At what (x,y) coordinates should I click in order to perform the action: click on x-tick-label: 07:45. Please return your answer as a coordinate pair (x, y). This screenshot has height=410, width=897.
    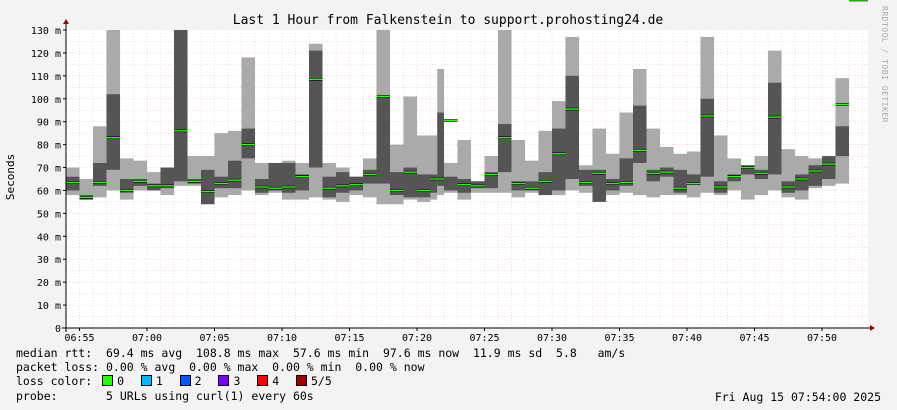
    Looking at the image, I should click on (754, 338).